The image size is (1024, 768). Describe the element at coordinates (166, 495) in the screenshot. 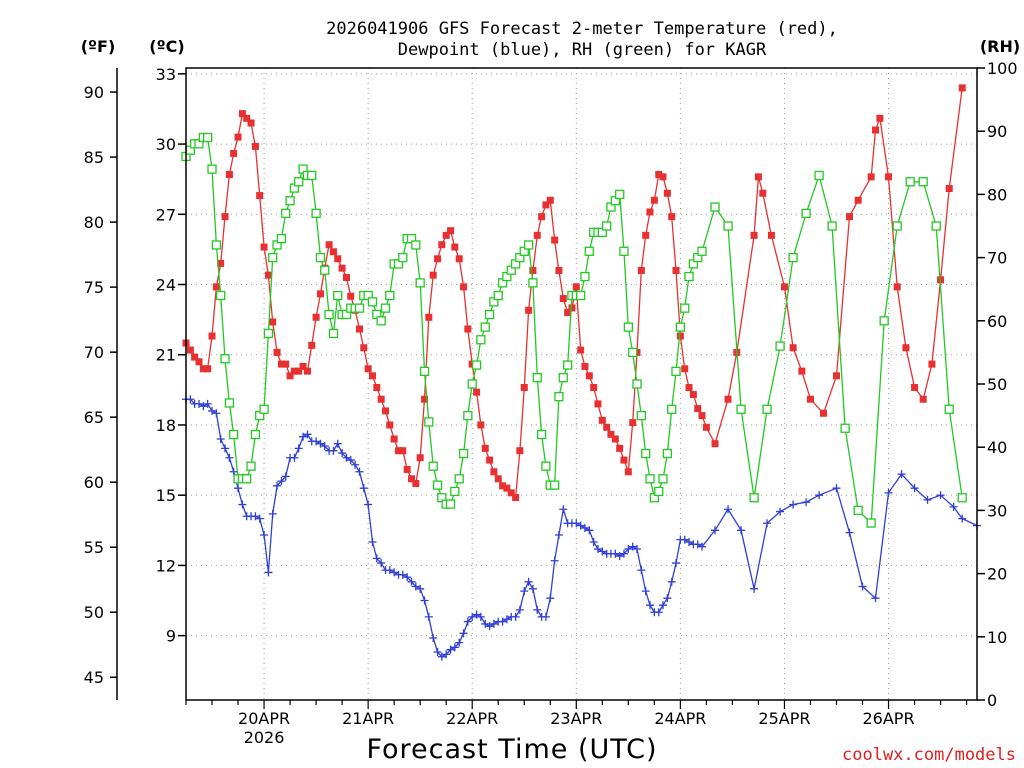

I see `c-tick-label: 15` at that location.